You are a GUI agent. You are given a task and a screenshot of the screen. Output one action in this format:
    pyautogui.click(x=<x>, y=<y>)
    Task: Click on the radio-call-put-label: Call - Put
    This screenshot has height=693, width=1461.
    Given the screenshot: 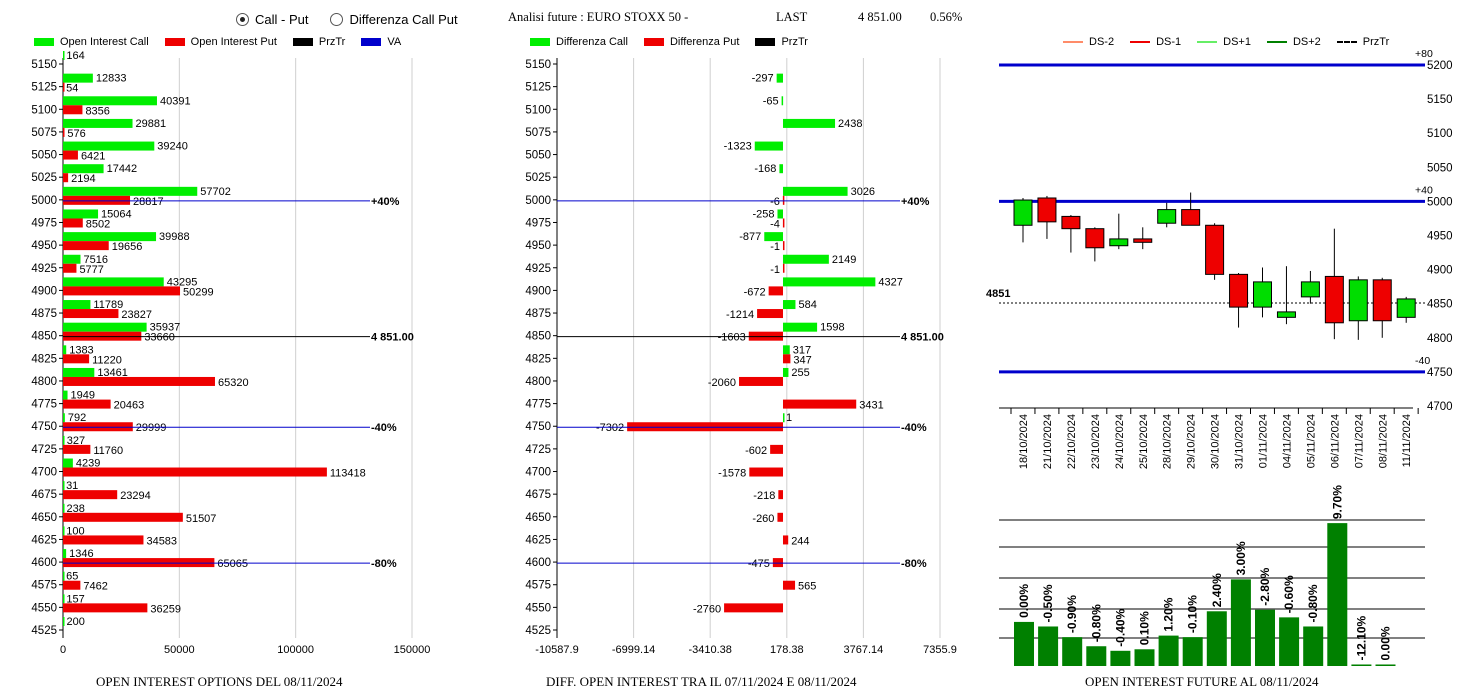 What is the action you would take?
    pyautogui.click(x=282, y=19)
    